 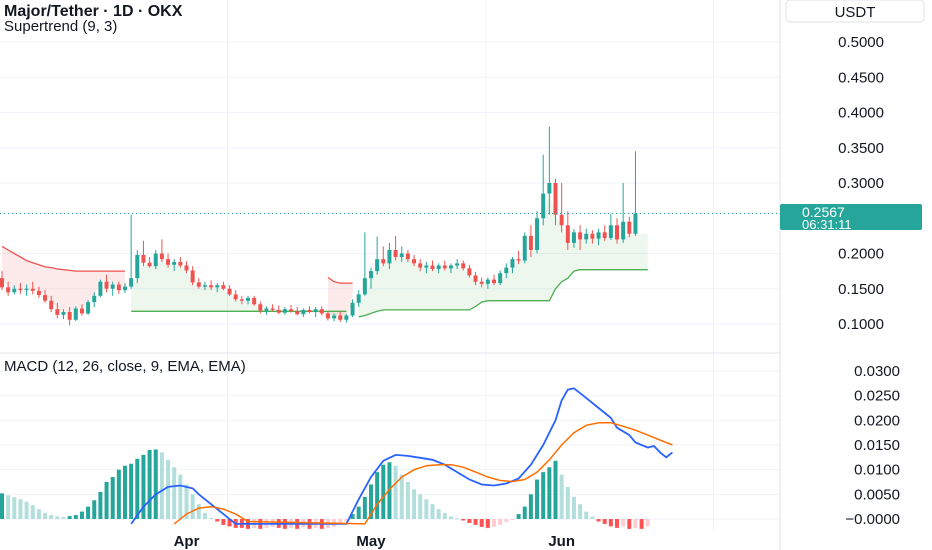 I want to click on time-axis-ticks: Apr May Jun, so click(x=374, y=541).